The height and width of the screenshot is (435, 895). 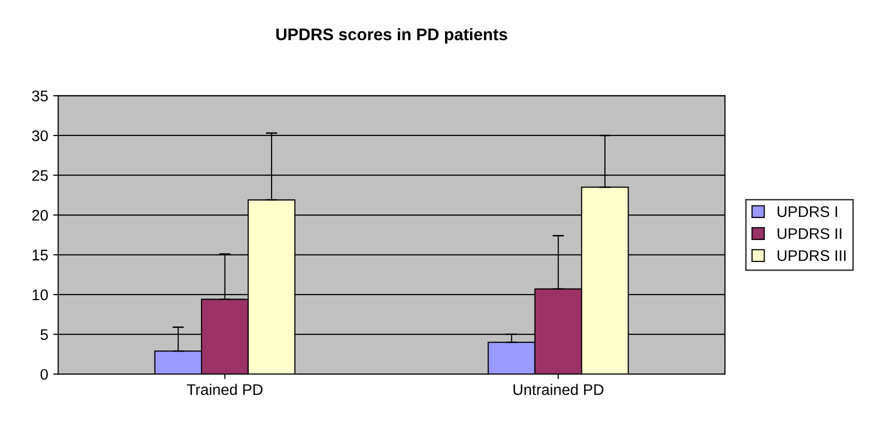 What do you see at coordinates (392, 36) in the screenshot?
I see `chart-title: UPDRS scores in PD patients` at bounding box center [392, 36].